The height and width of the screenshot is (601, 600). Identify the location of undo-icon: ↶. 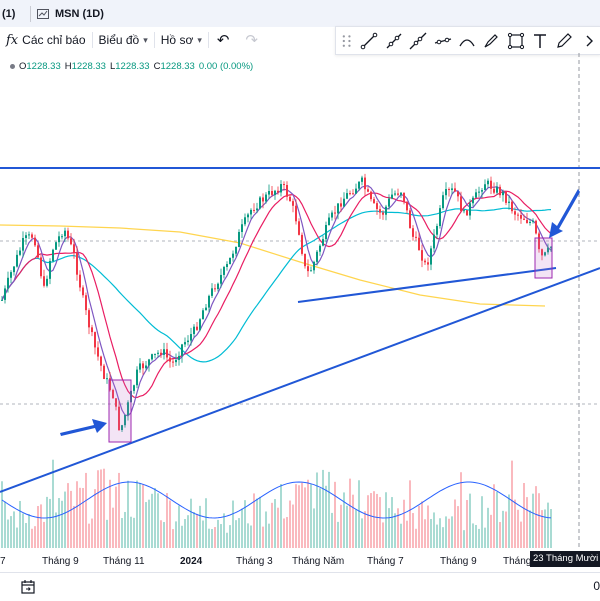
(223, 40).